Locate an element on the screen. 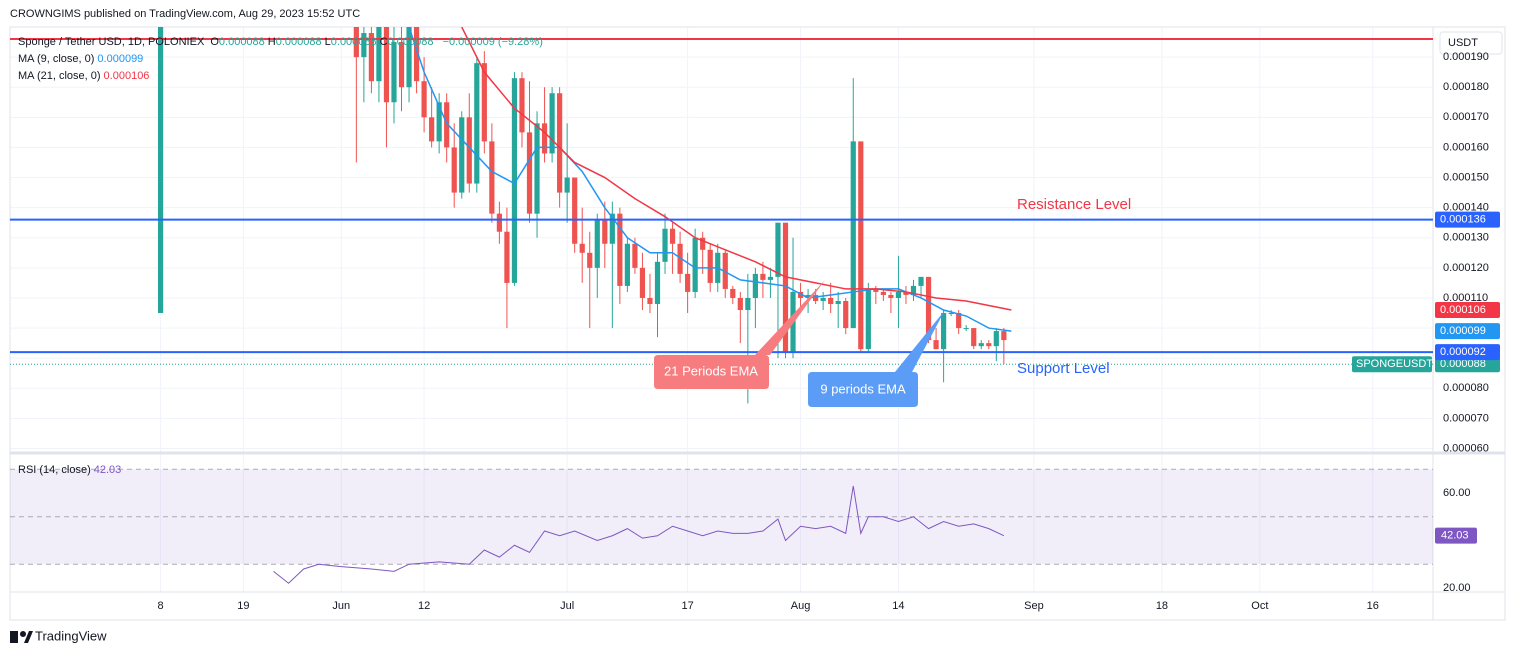 This screenshot has height=655, width=1515. y-tick-label: 0.000180 is located at coordinates (1466, 87).